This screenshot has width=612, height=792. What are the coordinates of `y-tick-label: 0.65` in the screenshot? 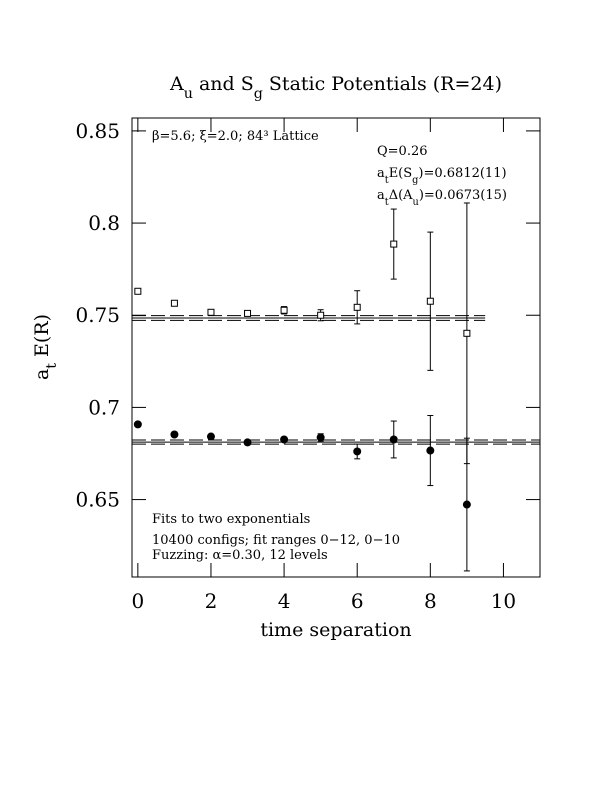 It's located at (97, 500).